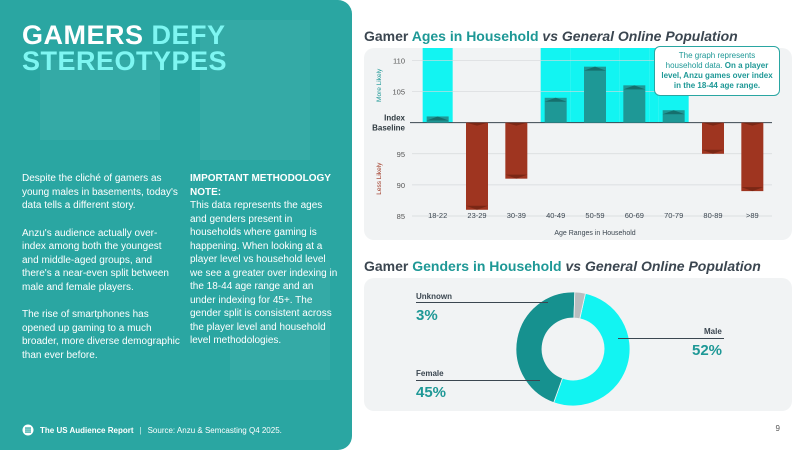 The width and height of the screenshot is (800, 450). What do you see at coordinates (640, 36) in the screenshot?
I see `age-title-part-3: vs General Online Population` at bounding box center [640, 36].